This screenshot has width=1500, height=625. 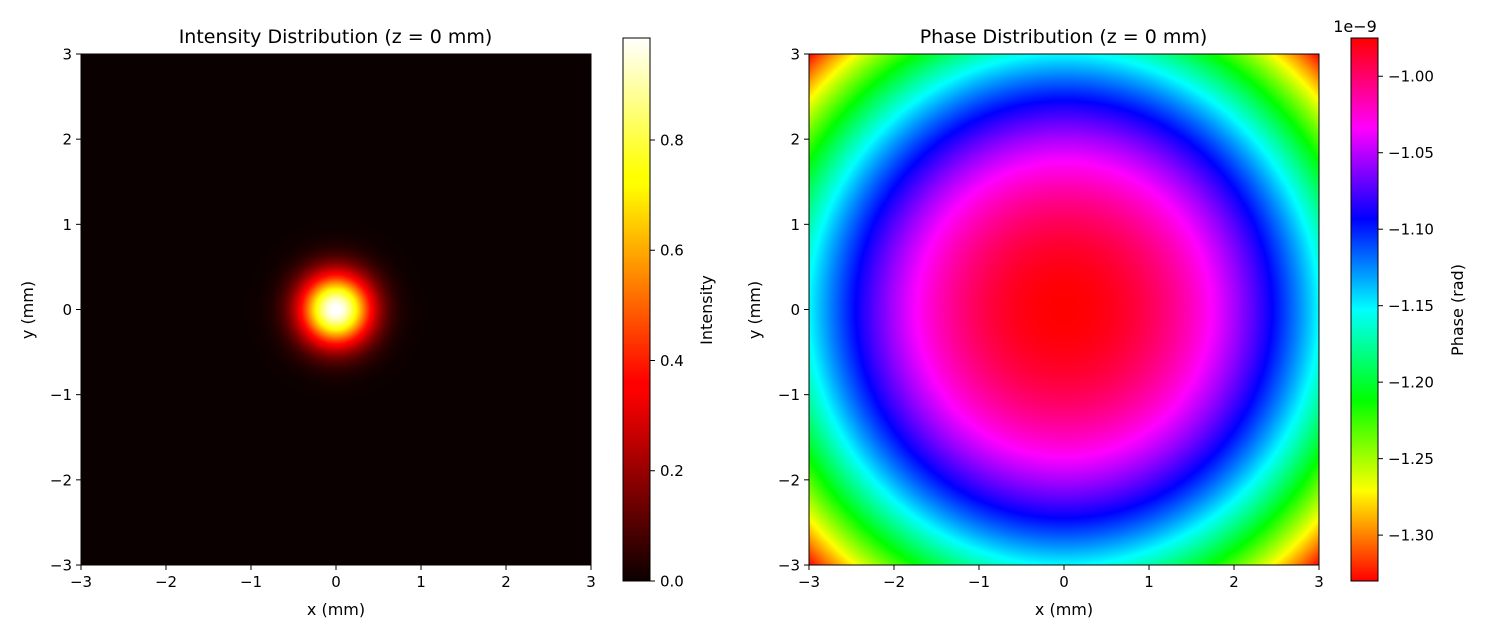 I want to click on intensity-ylabel: y (mm), so click(x=27, y=310).